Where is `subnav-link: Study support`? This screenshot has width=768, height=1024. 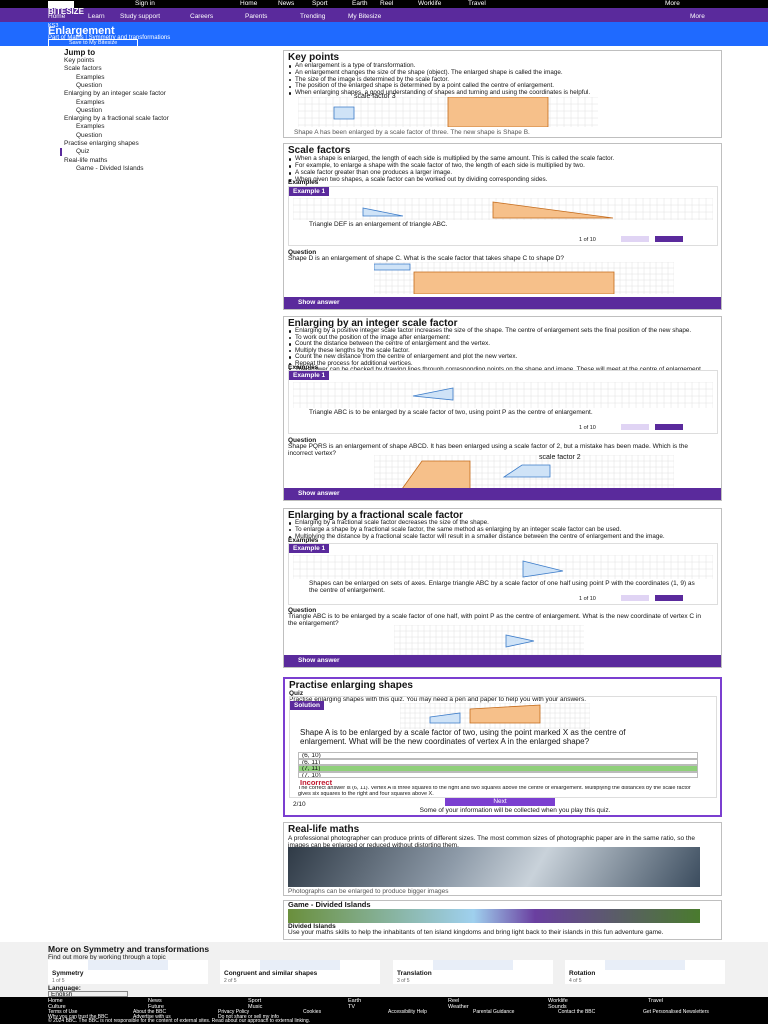 subnav-link: Study support is located at coordinates (140, 16).